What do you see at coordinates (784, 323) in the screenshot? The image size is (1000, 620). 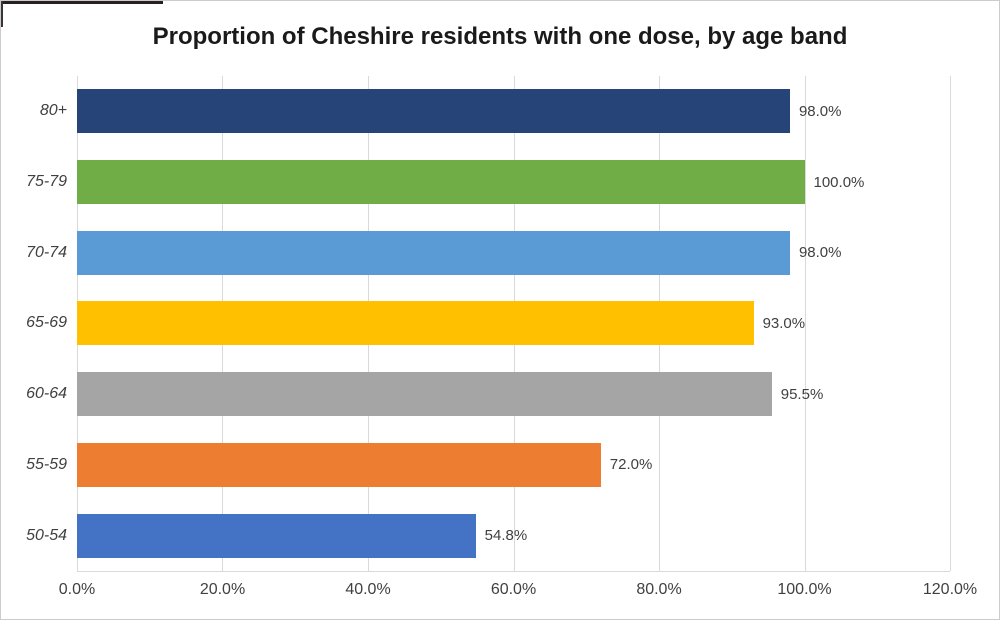 I see `value-label: 93.0%` at bounding box center [784, 323].